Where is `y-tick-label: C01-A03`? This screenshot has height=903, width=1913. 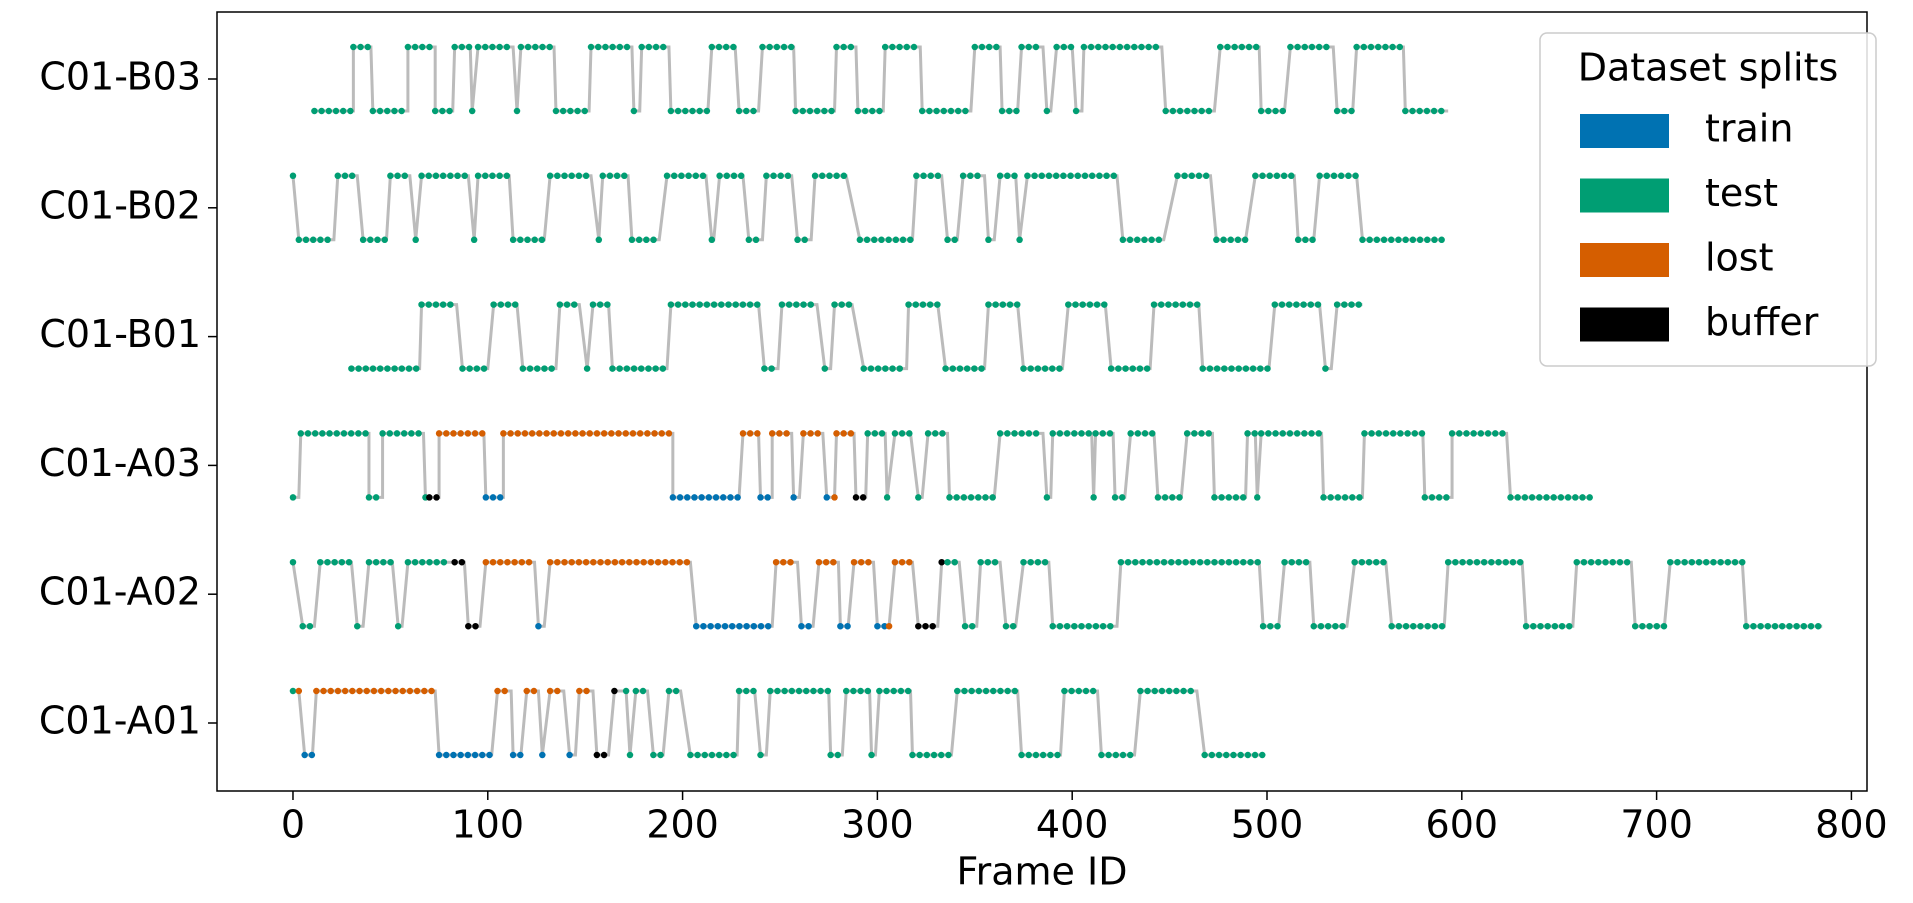
y-tick-label: C01-A03 is located at coordinates (120, 463).